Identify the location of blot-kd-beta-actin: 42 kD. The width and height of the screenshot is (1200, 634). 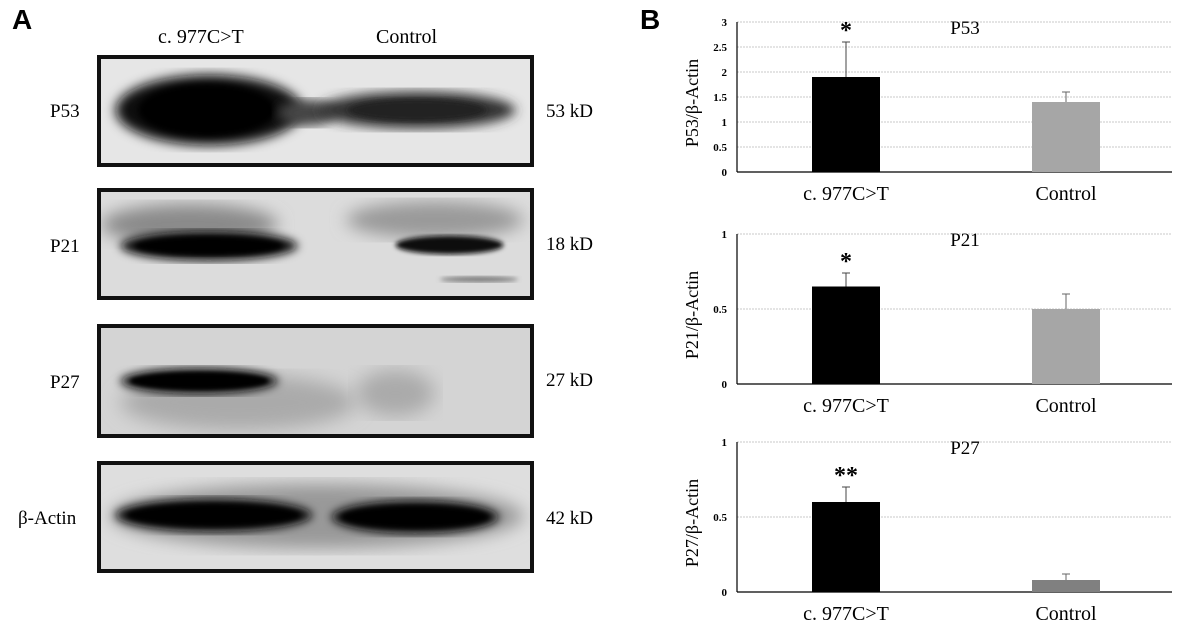
(569, 518).